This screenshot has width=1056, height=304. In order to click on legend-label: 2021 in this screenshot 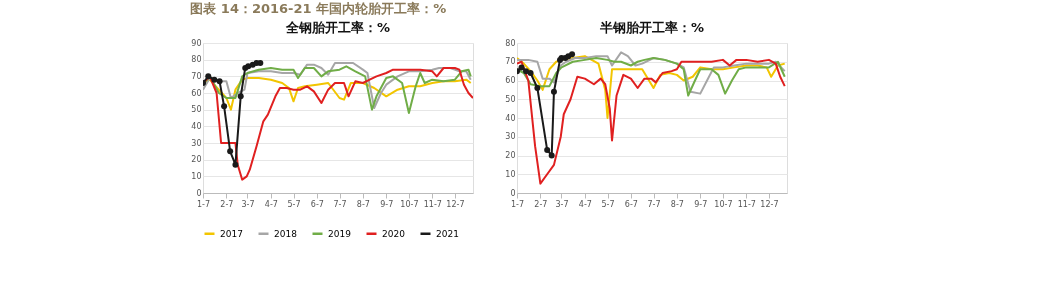, I will do `click(447, 233)`.